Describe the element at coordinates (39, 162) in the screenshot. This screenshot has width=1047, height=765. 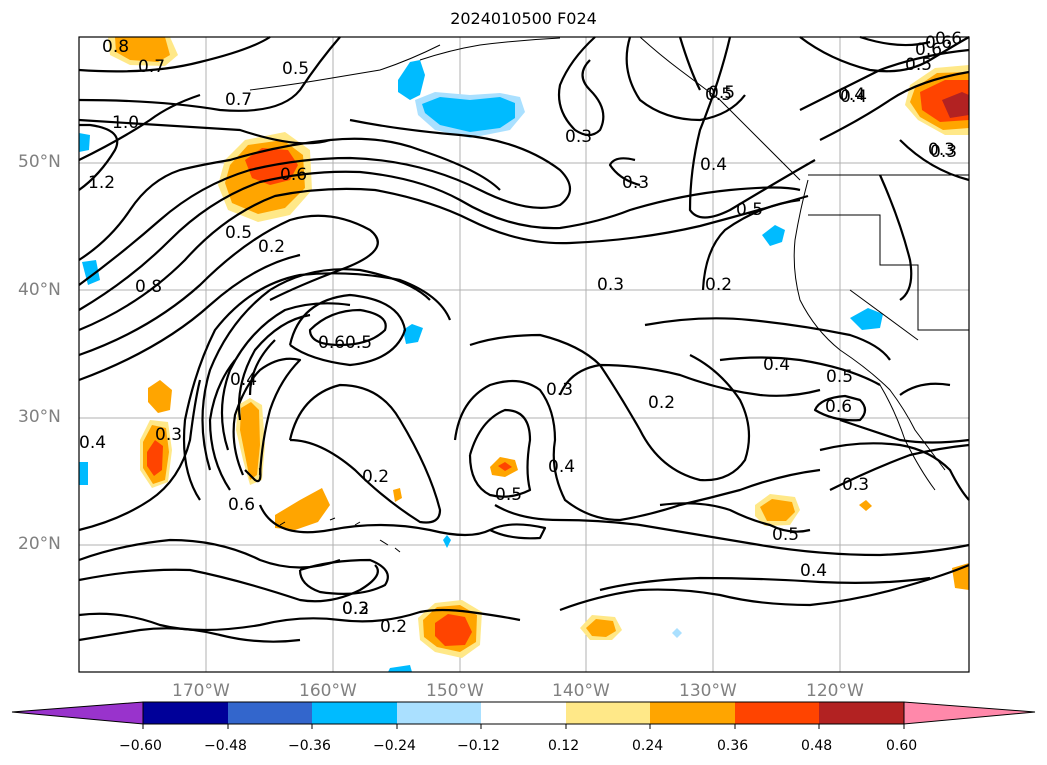
I see `lat-label-50n: 50°N` at that location.